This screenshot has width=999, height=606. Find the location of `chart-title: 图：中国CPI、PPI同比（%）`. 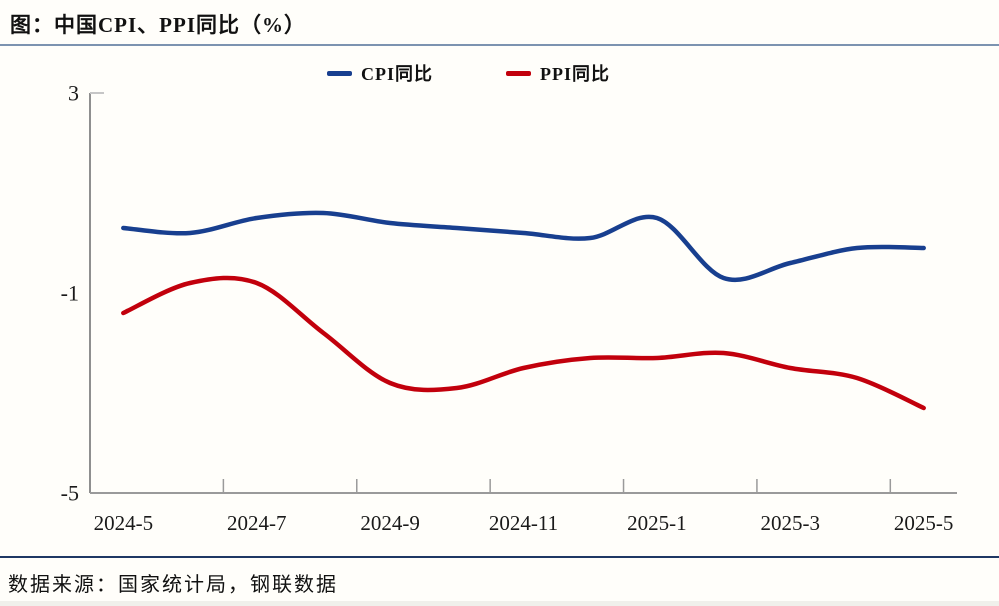

chart-title: 图：中国CPI、PPI同比（%） is located at coordinates (158, 25).